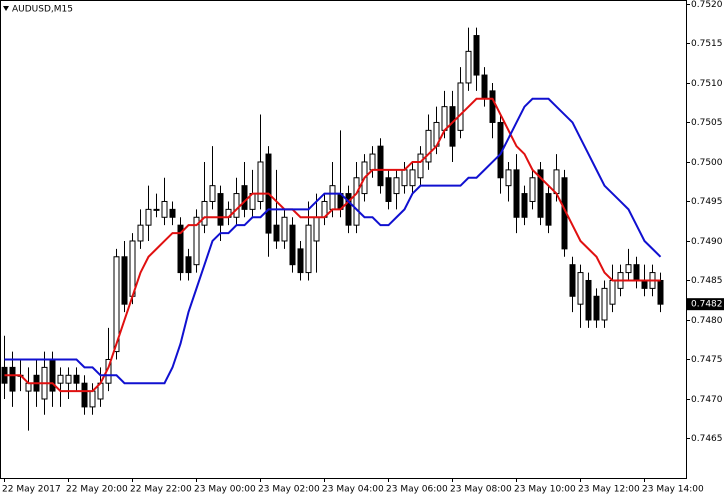 Image resolution: width=725 pixels, height=504 pixels. Describe the element at coordinates (225, 490) in the screenshot. I see `x-tick-label: 23 May 00:00` at that location.